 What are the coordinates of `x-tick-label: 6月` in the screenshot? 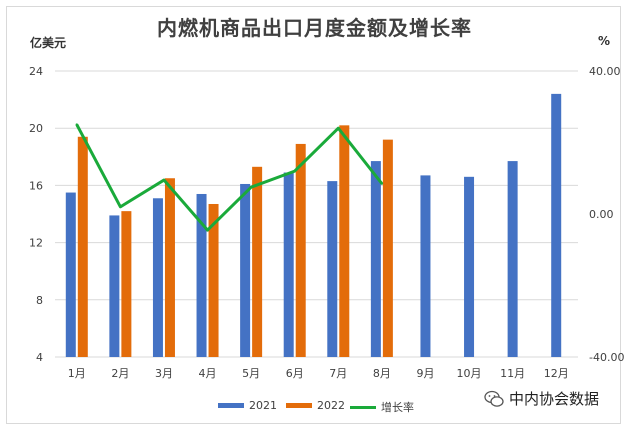 It's located at (295, 373).